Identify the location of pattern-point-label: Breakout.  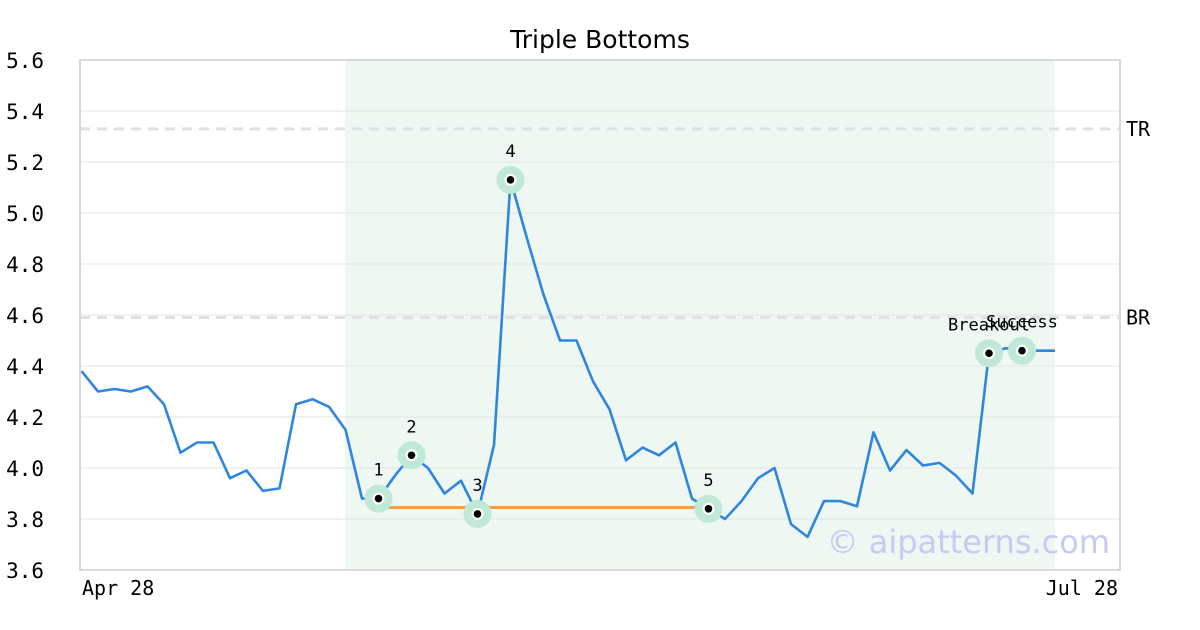
(989, 325).